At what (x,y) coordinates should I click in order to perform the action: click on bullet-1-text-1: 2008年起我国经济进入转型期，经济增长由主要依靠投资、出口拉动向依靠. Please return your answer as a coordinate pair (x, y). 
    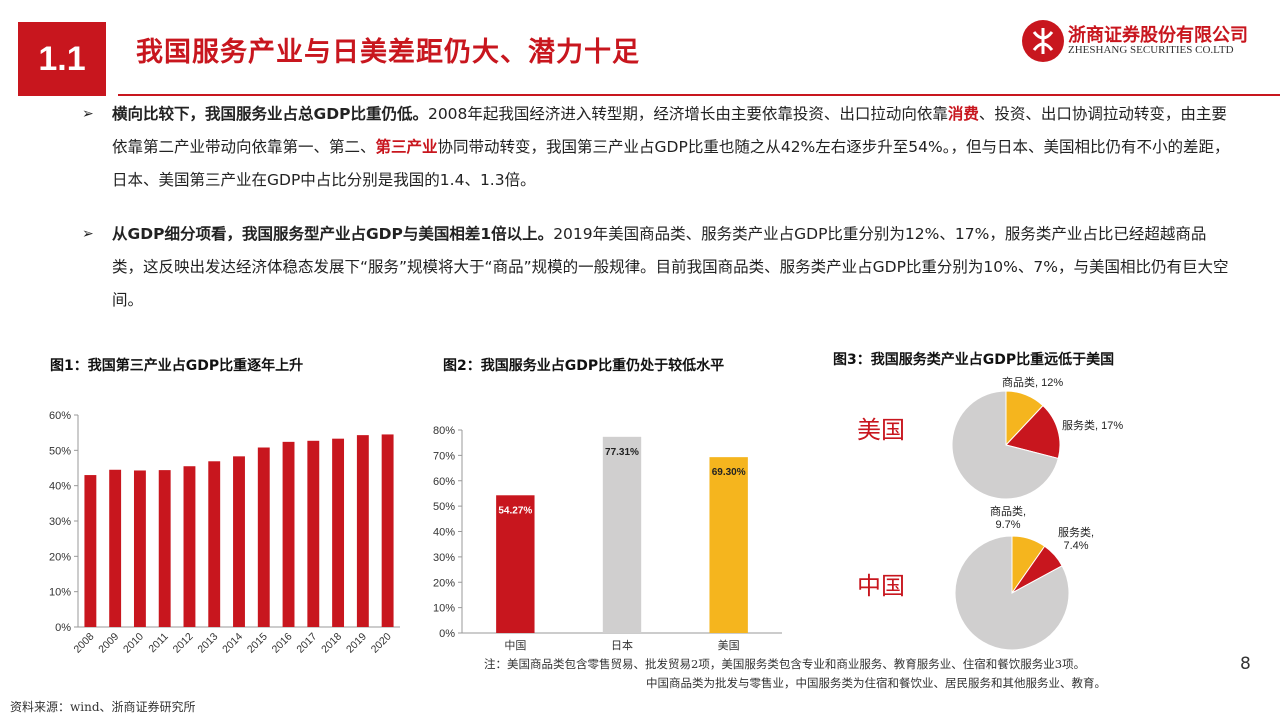
    Looking at the image, I should click on (687, 114).